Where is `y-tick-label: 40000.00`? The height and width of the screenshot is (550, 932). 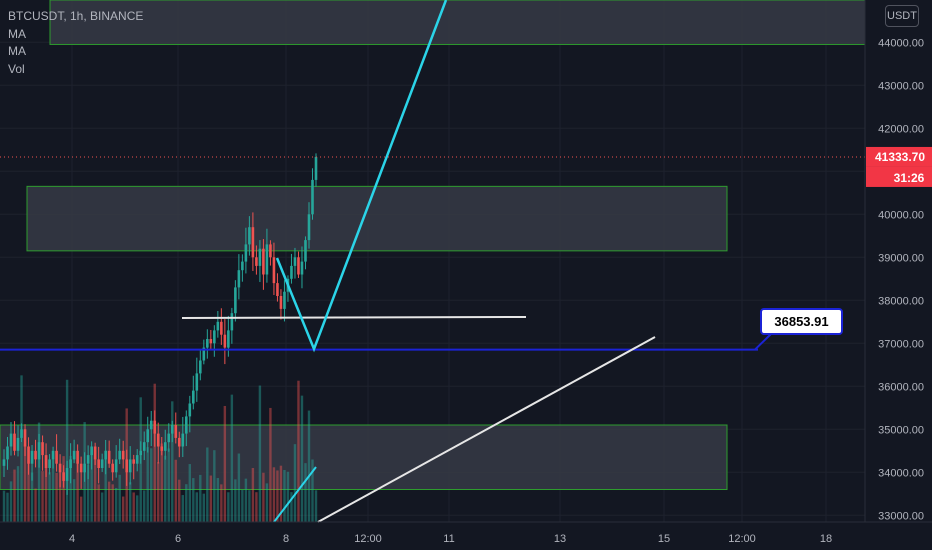
y-tick-label: 40000.00 is located at coordinates (901, 215).